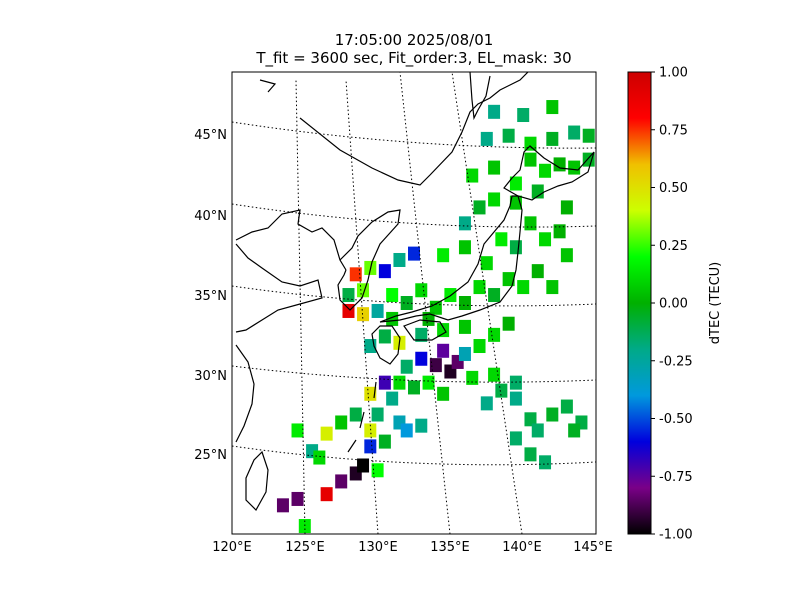 The height and width of the screenshot is (600, 800). What do you see at coordinates (451, 259) in the screenshot?
I see `coastline-honshu` at bounding box center [451, 259].